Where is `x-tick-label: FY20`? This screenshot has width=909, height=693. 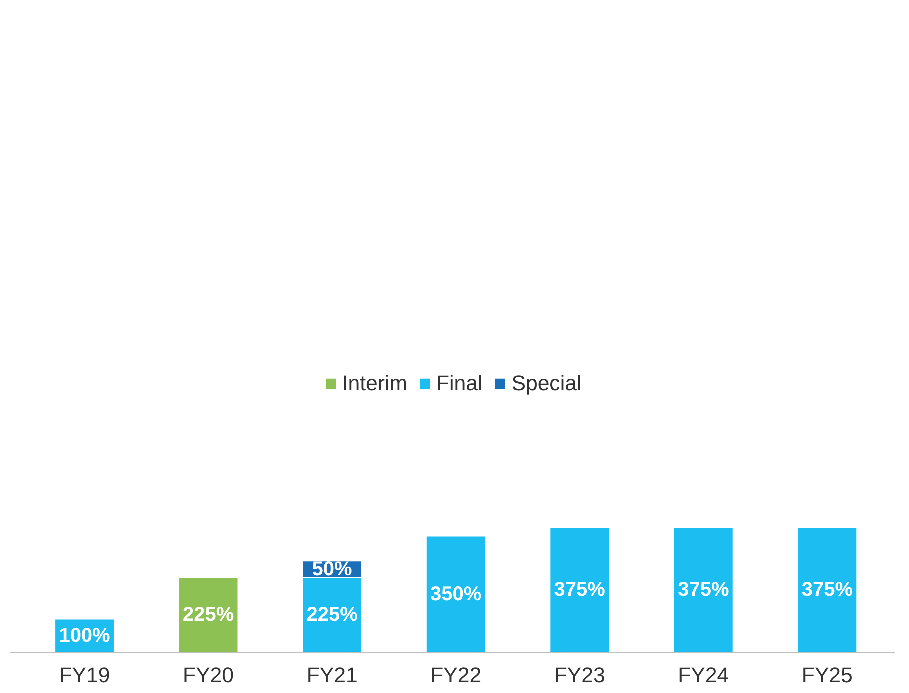
x-tick-label: FY20 is located at coordinates (208, 676).